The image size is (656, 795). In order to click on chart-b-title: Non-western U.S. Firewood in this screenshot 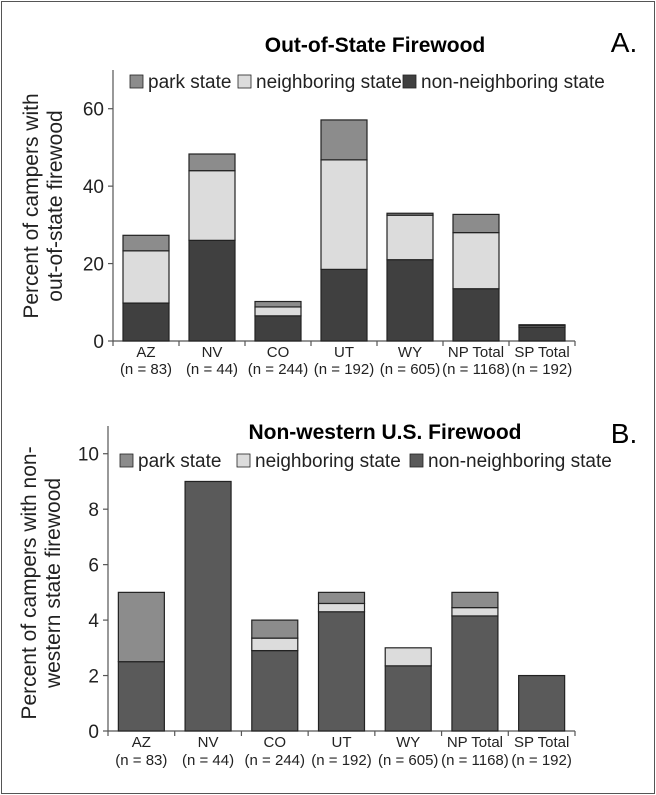, I will do `click(384, 432)`.